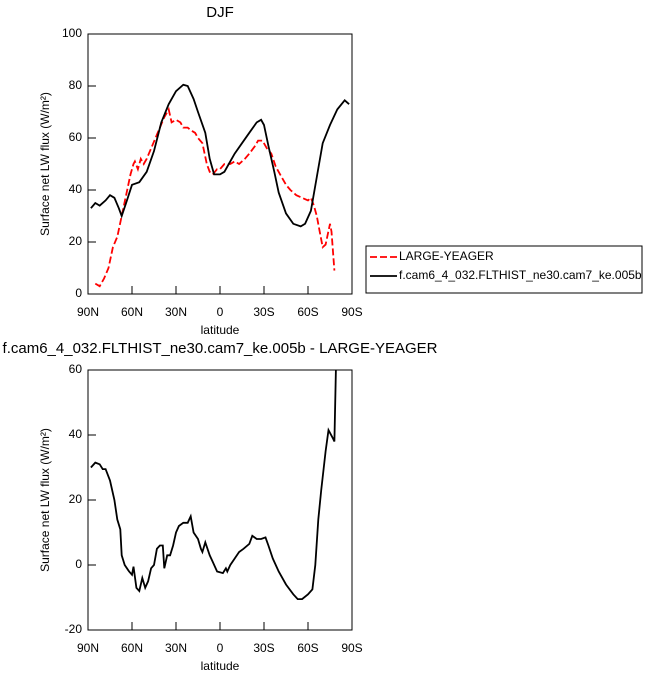 The image size is (648, 683). I want to click on legend-box, so click(504, 269).